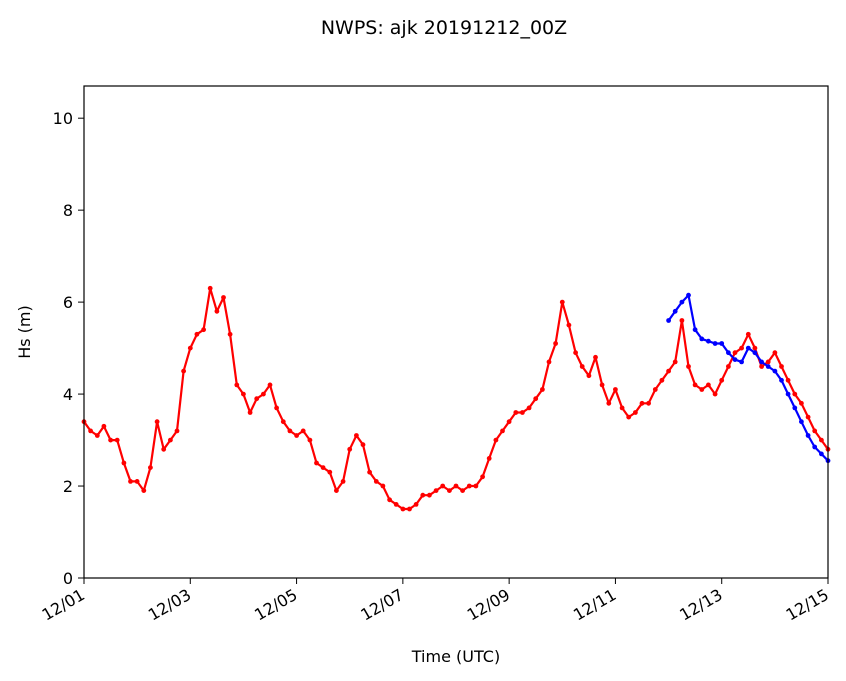 This screenshot has height=681, width=846. I want to click on y-tick-label: 4, so click(68, 394).